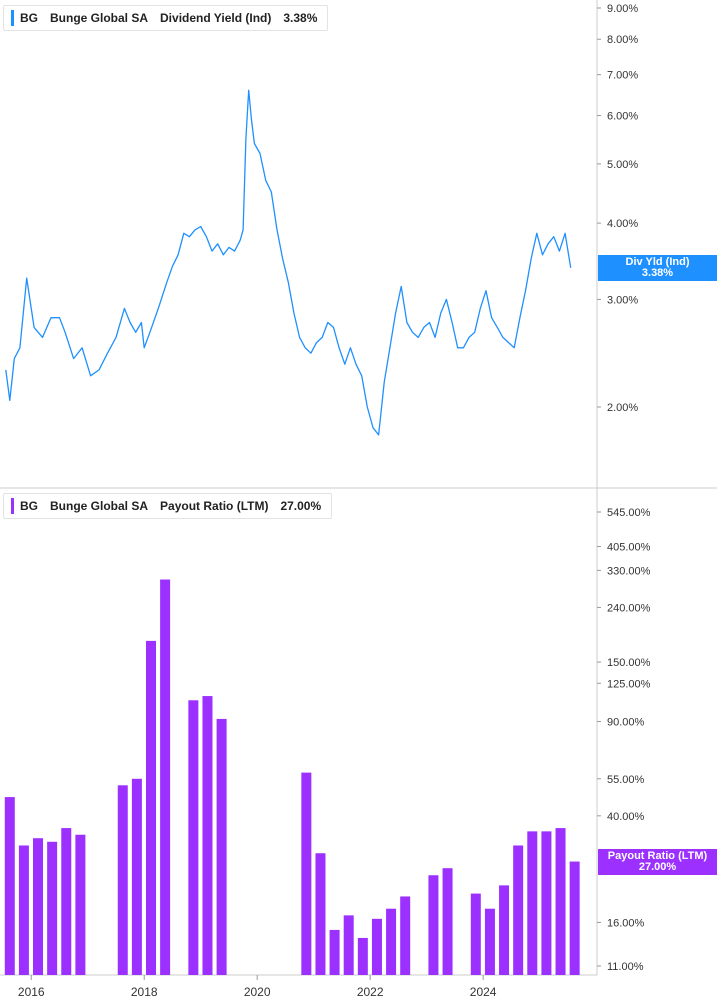  Describe the element at coordinates (626, 923) in the screenshot. I see `payout-y-tick-label: 16.00%` at that location.